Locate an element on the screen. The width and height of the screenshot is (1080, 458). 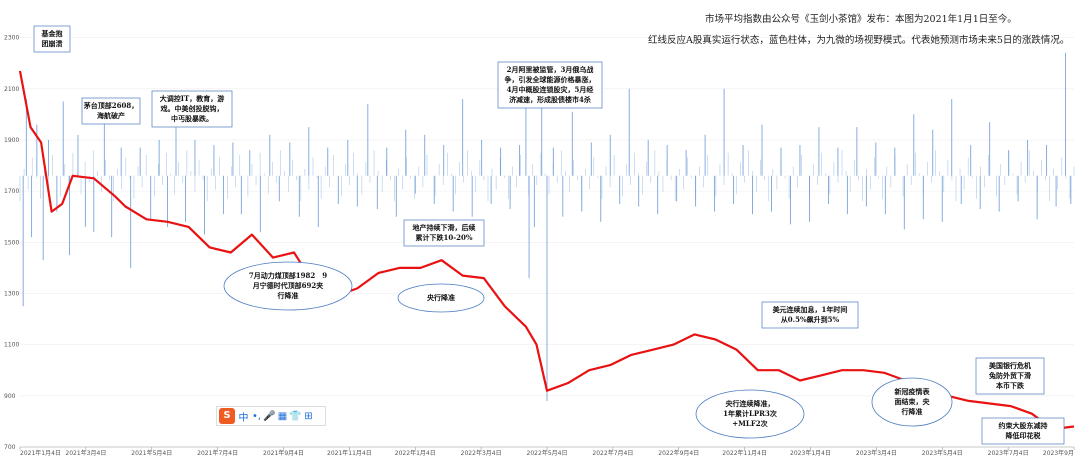
x-tick-label: 2021年1月4日 is located at coordinates (40, 453).